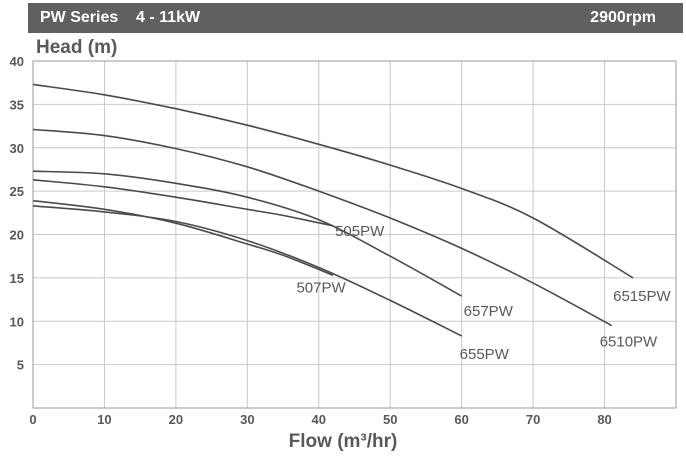  What do you see at coordinates (32, 419) in the screenshot?
I see `x-tick-label: 0` at bounding box center [32, 419].